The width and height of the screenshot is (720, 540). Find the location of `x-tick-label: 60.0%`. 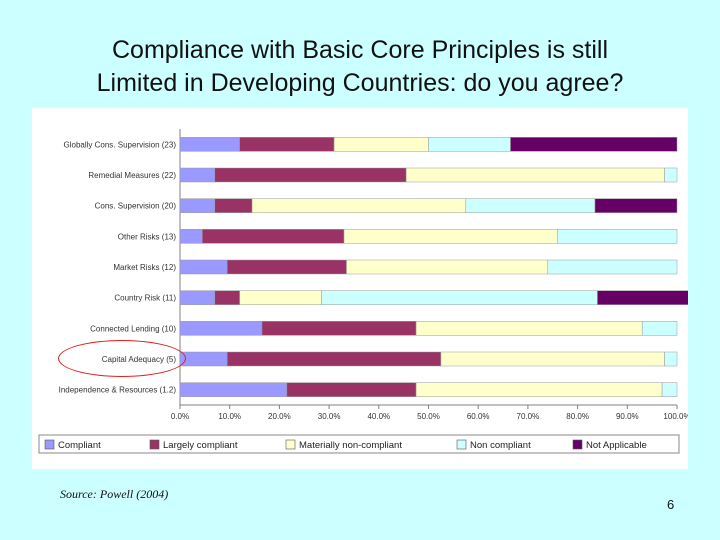

x-tick-label: 60.0% is located at coordinates (478, 416).